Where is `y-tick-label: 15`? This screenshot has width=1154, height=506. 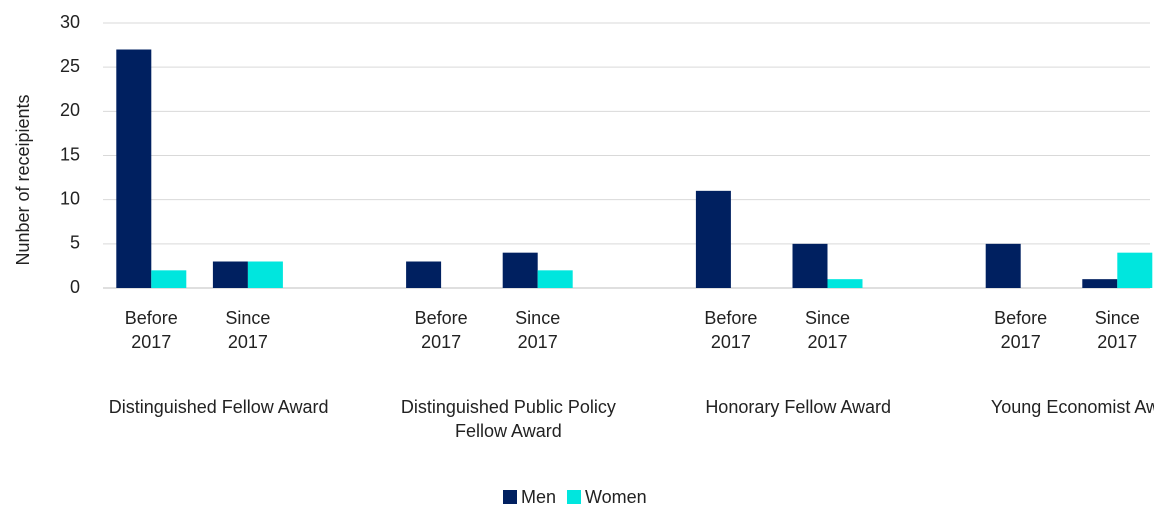 y-tick-label: 15 is located at coordinates (70, 154).